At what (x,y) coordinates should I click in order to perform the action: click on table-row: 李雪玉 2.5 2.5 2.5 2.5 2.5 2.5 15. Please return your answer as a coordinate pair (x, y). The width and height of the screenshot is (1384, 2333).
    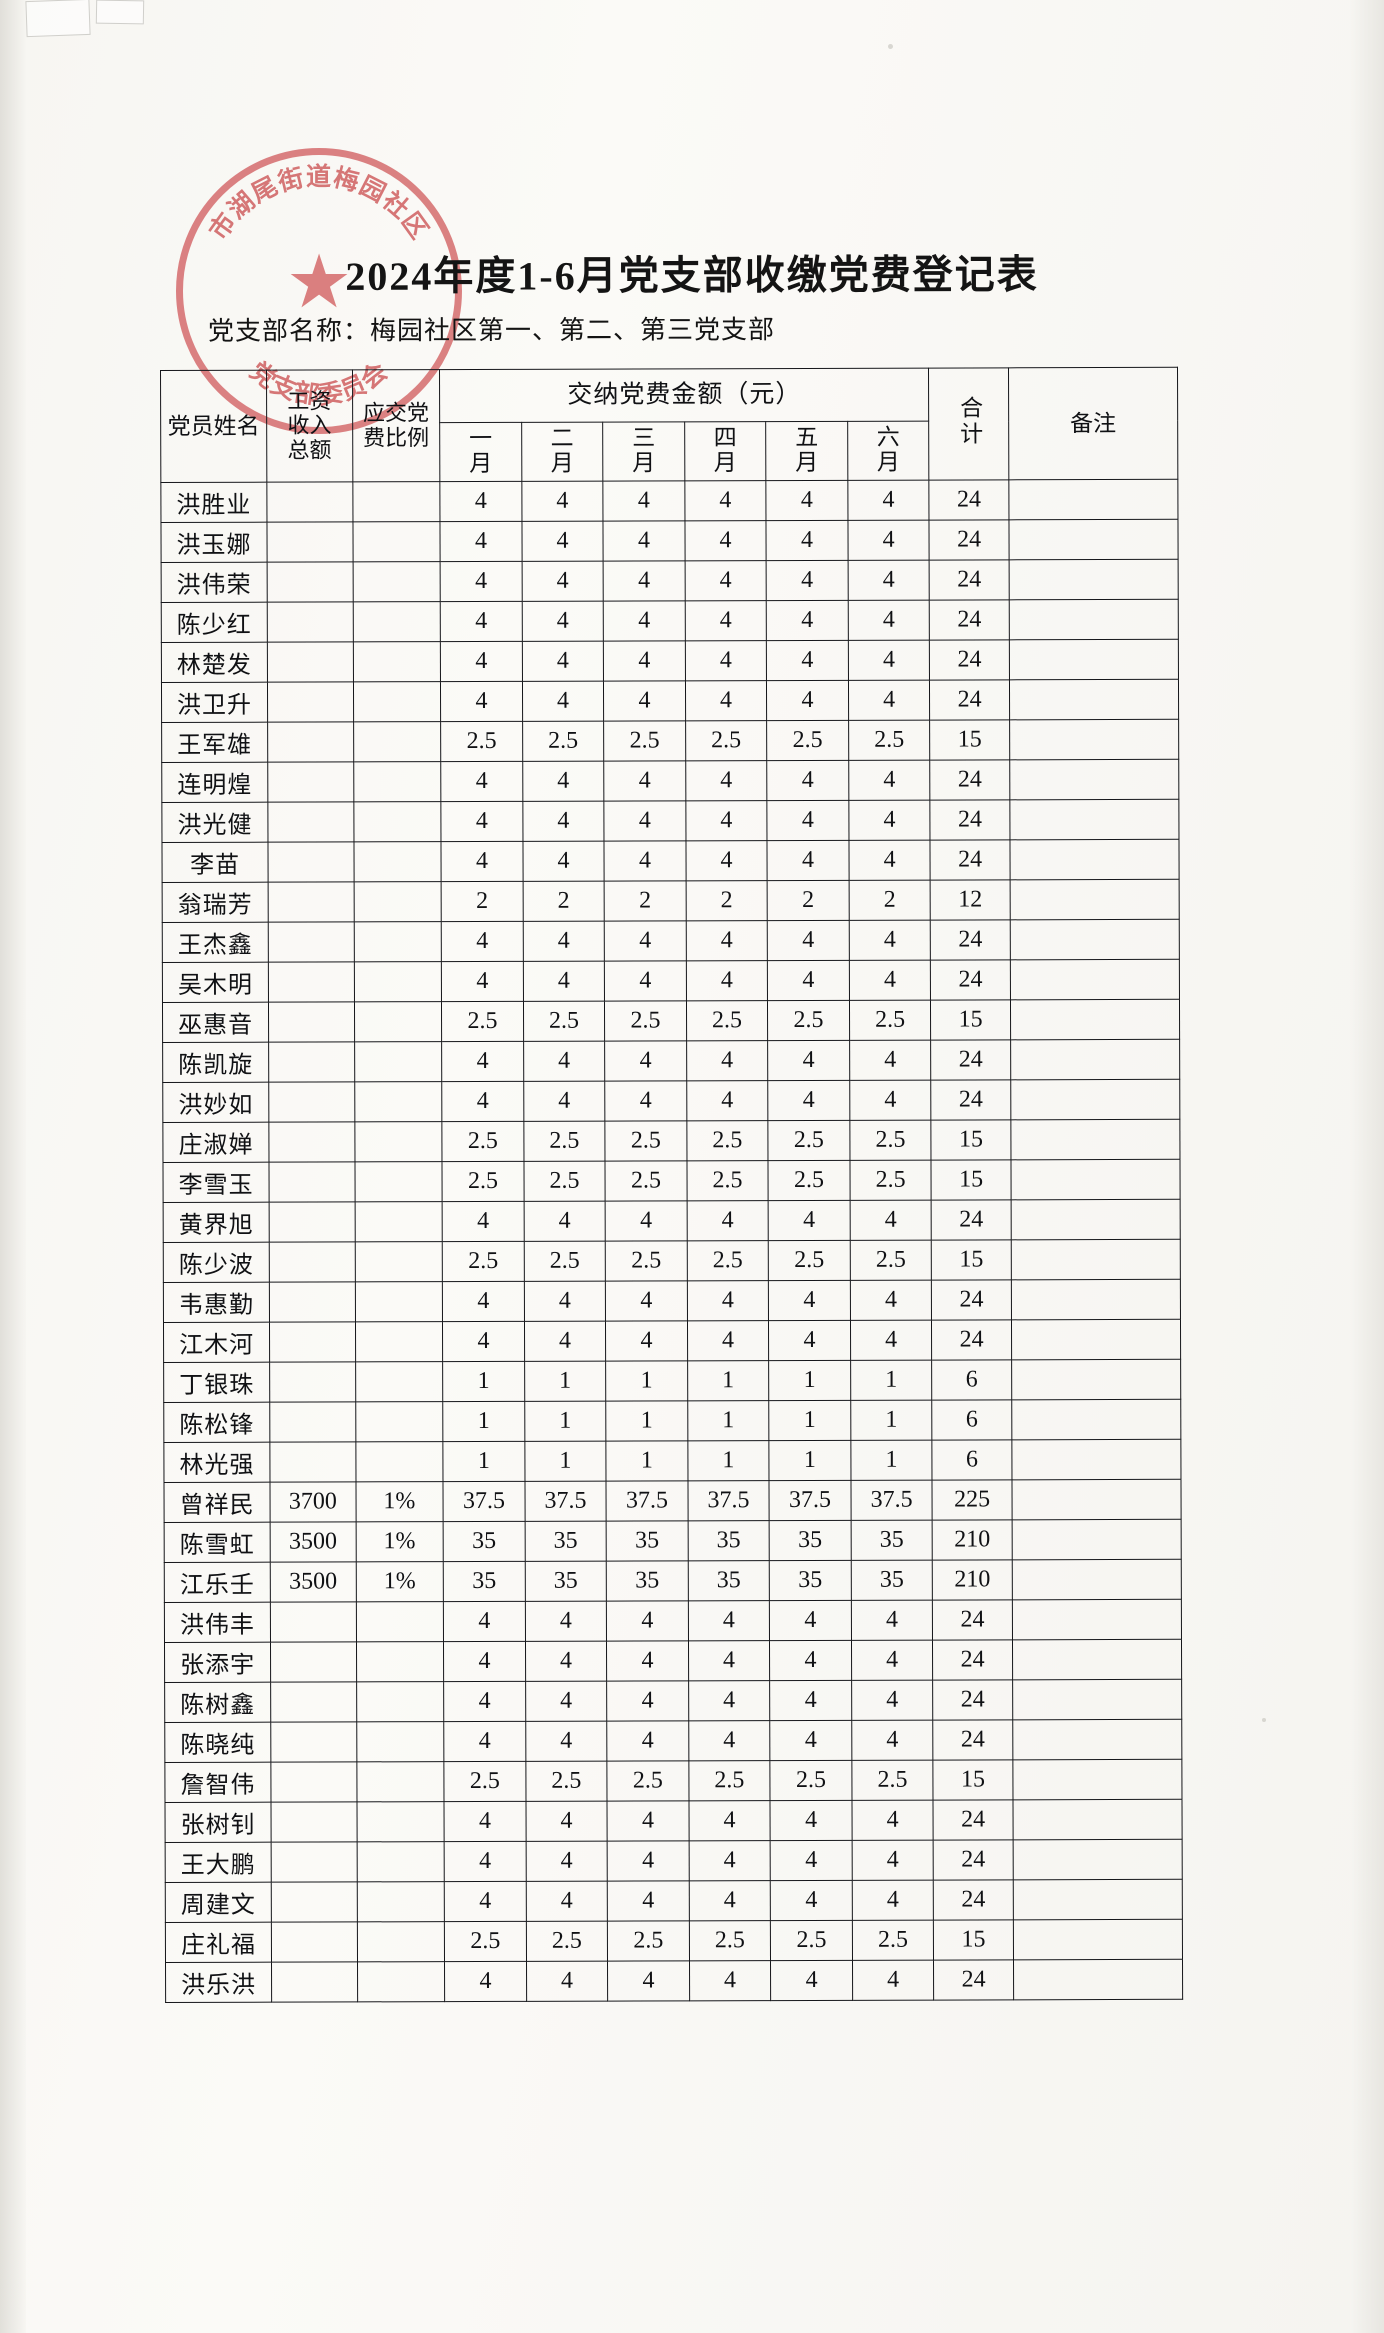
    Looking at the image, I should click on (671, 1181).